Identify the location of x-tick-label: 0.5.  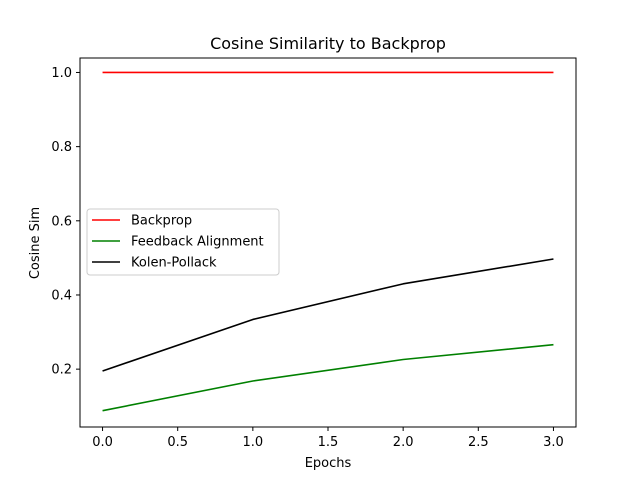
(177, 442).